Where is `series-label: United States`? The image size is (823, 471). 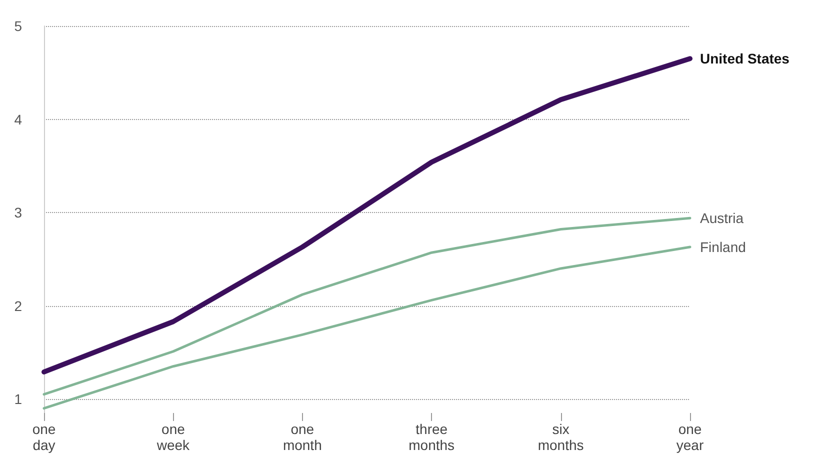 series-label: United States is located at coordinates (745, 58).